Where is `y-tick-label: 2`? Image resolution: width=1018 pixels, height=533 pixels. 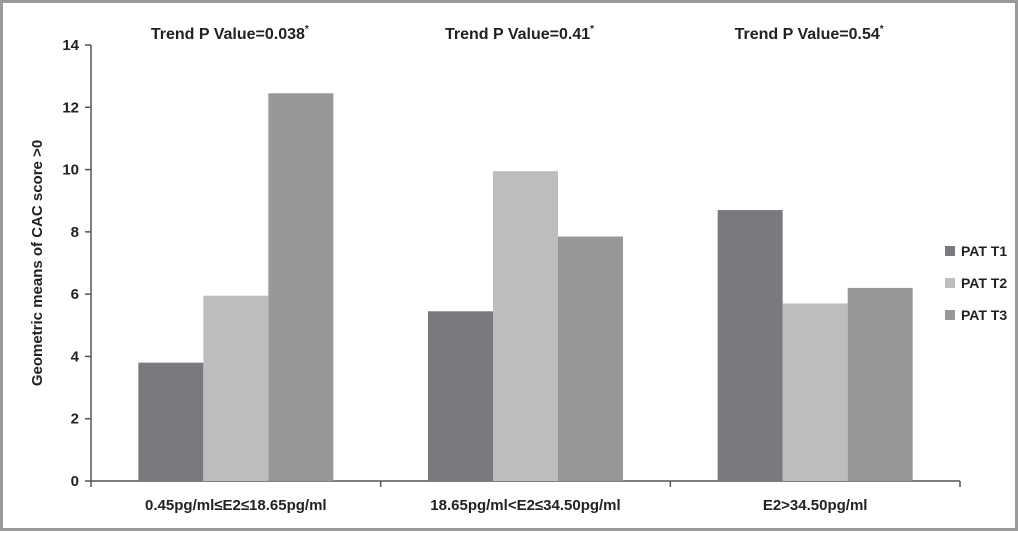
y-tick-label: 2 is located at coordinates (75, 419).